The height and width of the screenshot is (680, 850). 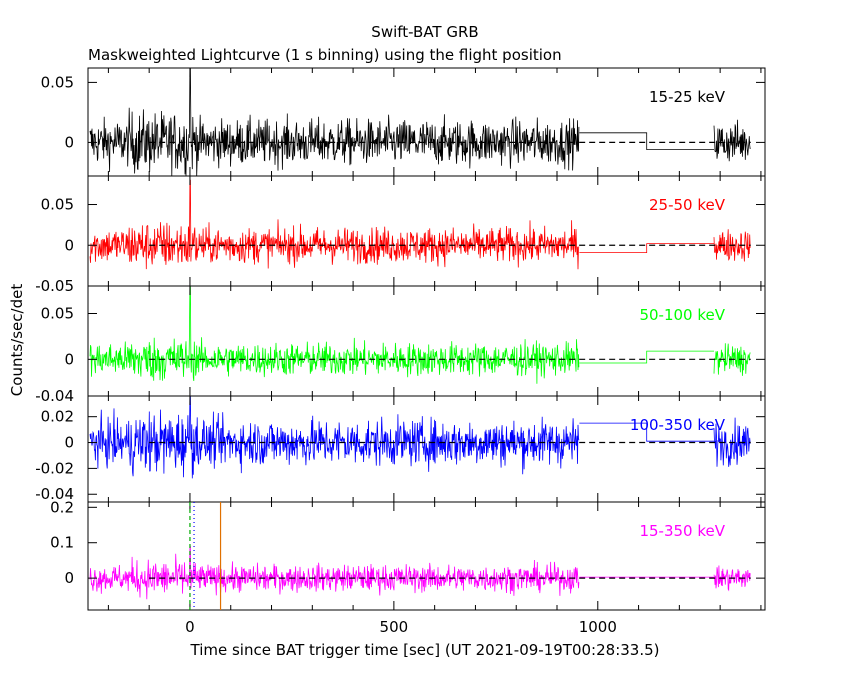 I want to click on y-tick-label-2-0: -0.04, so click(x=54, y=396).